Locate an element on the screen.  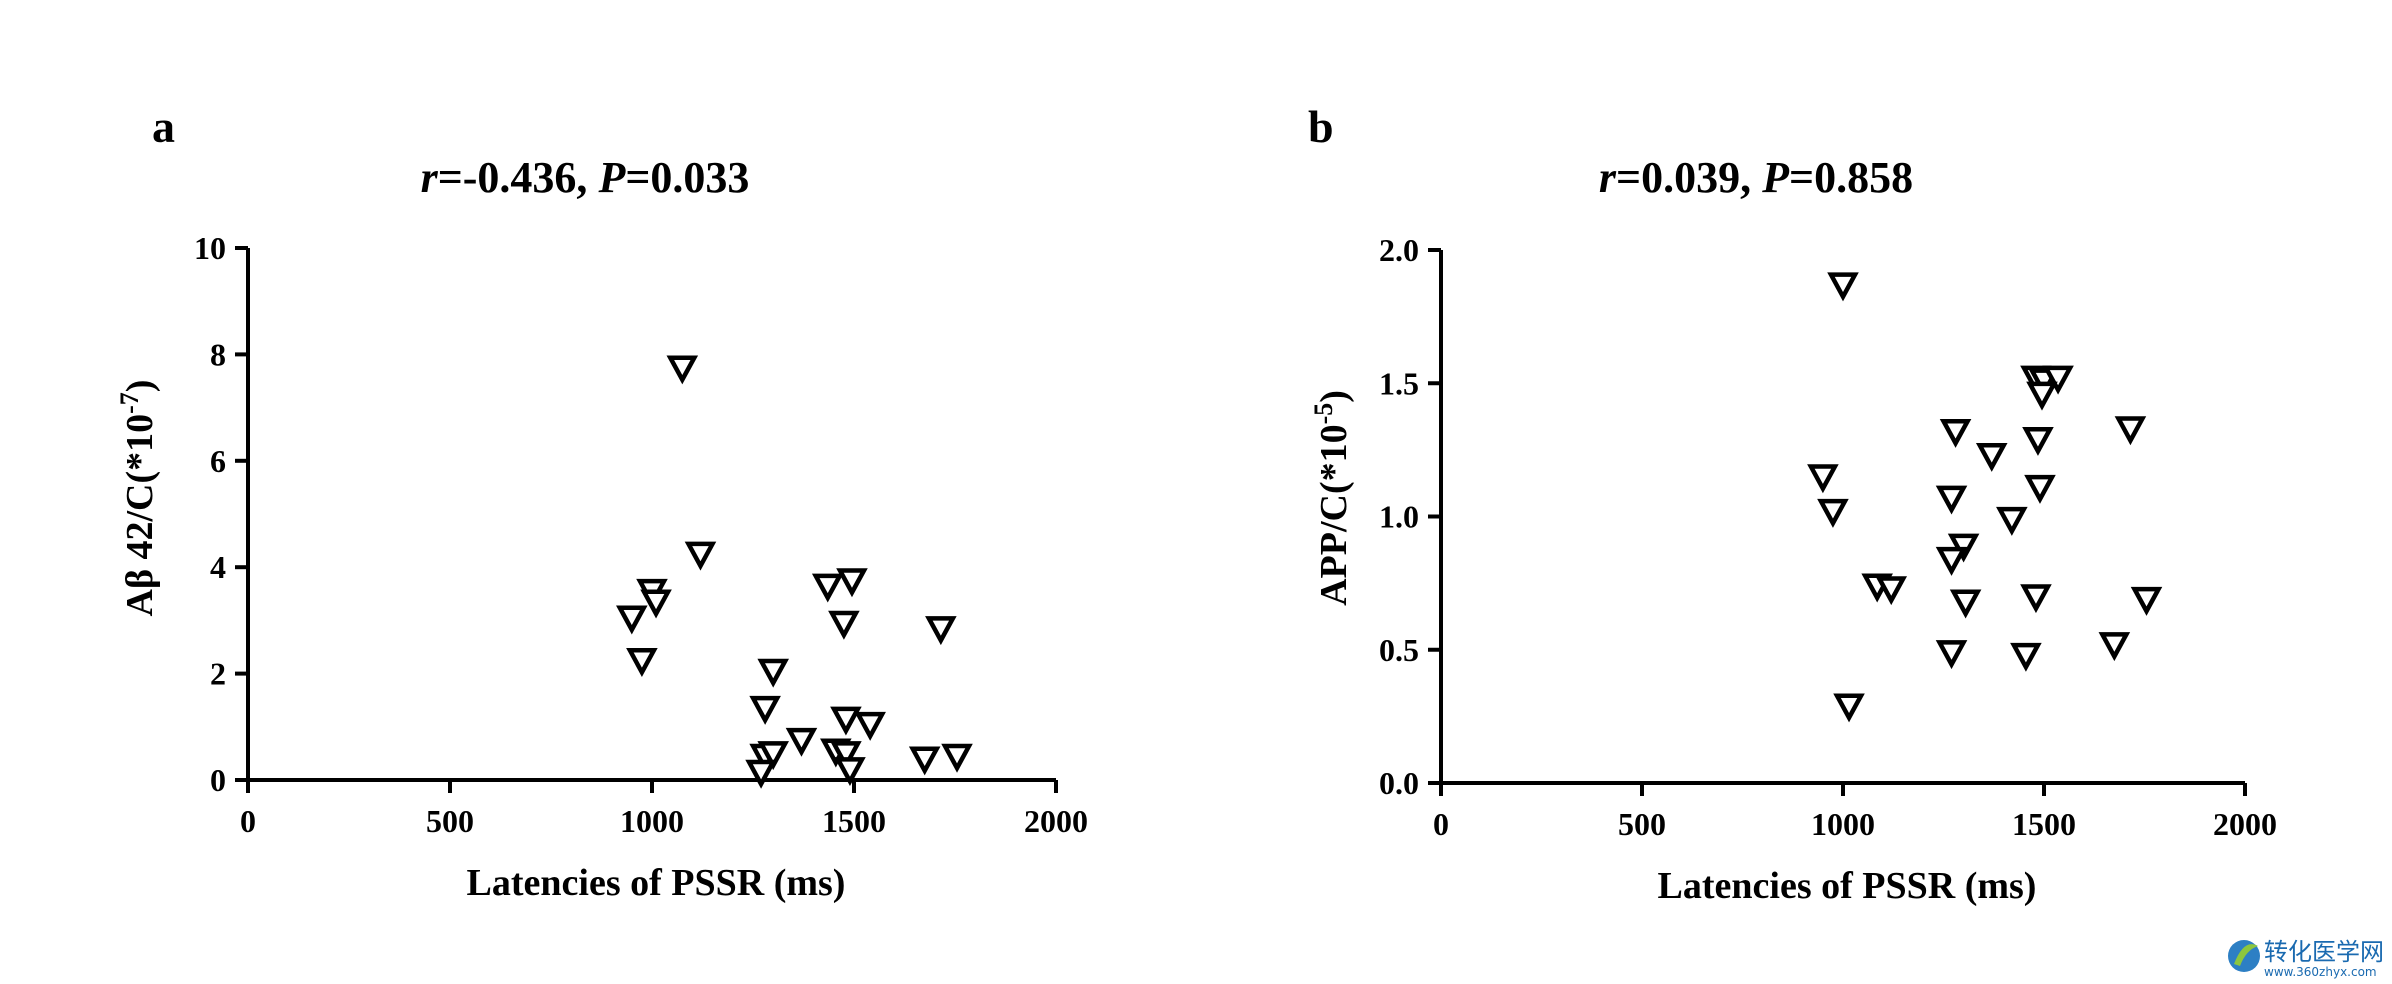
panel-b-y-tick-label: 1.5 is located at coordinates (1399, 383).